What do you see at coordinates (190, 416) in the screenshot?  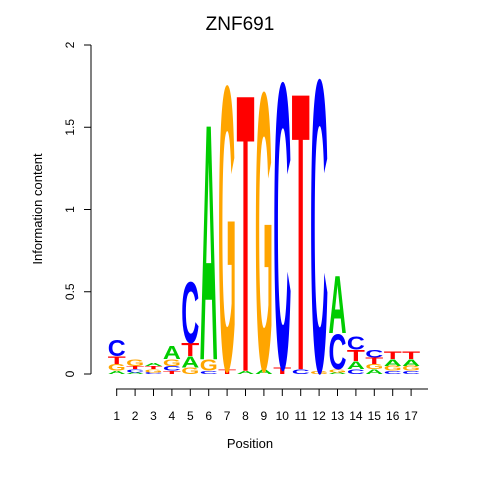 I see `x-tick-label: 5` at bounding box center [190, 416].